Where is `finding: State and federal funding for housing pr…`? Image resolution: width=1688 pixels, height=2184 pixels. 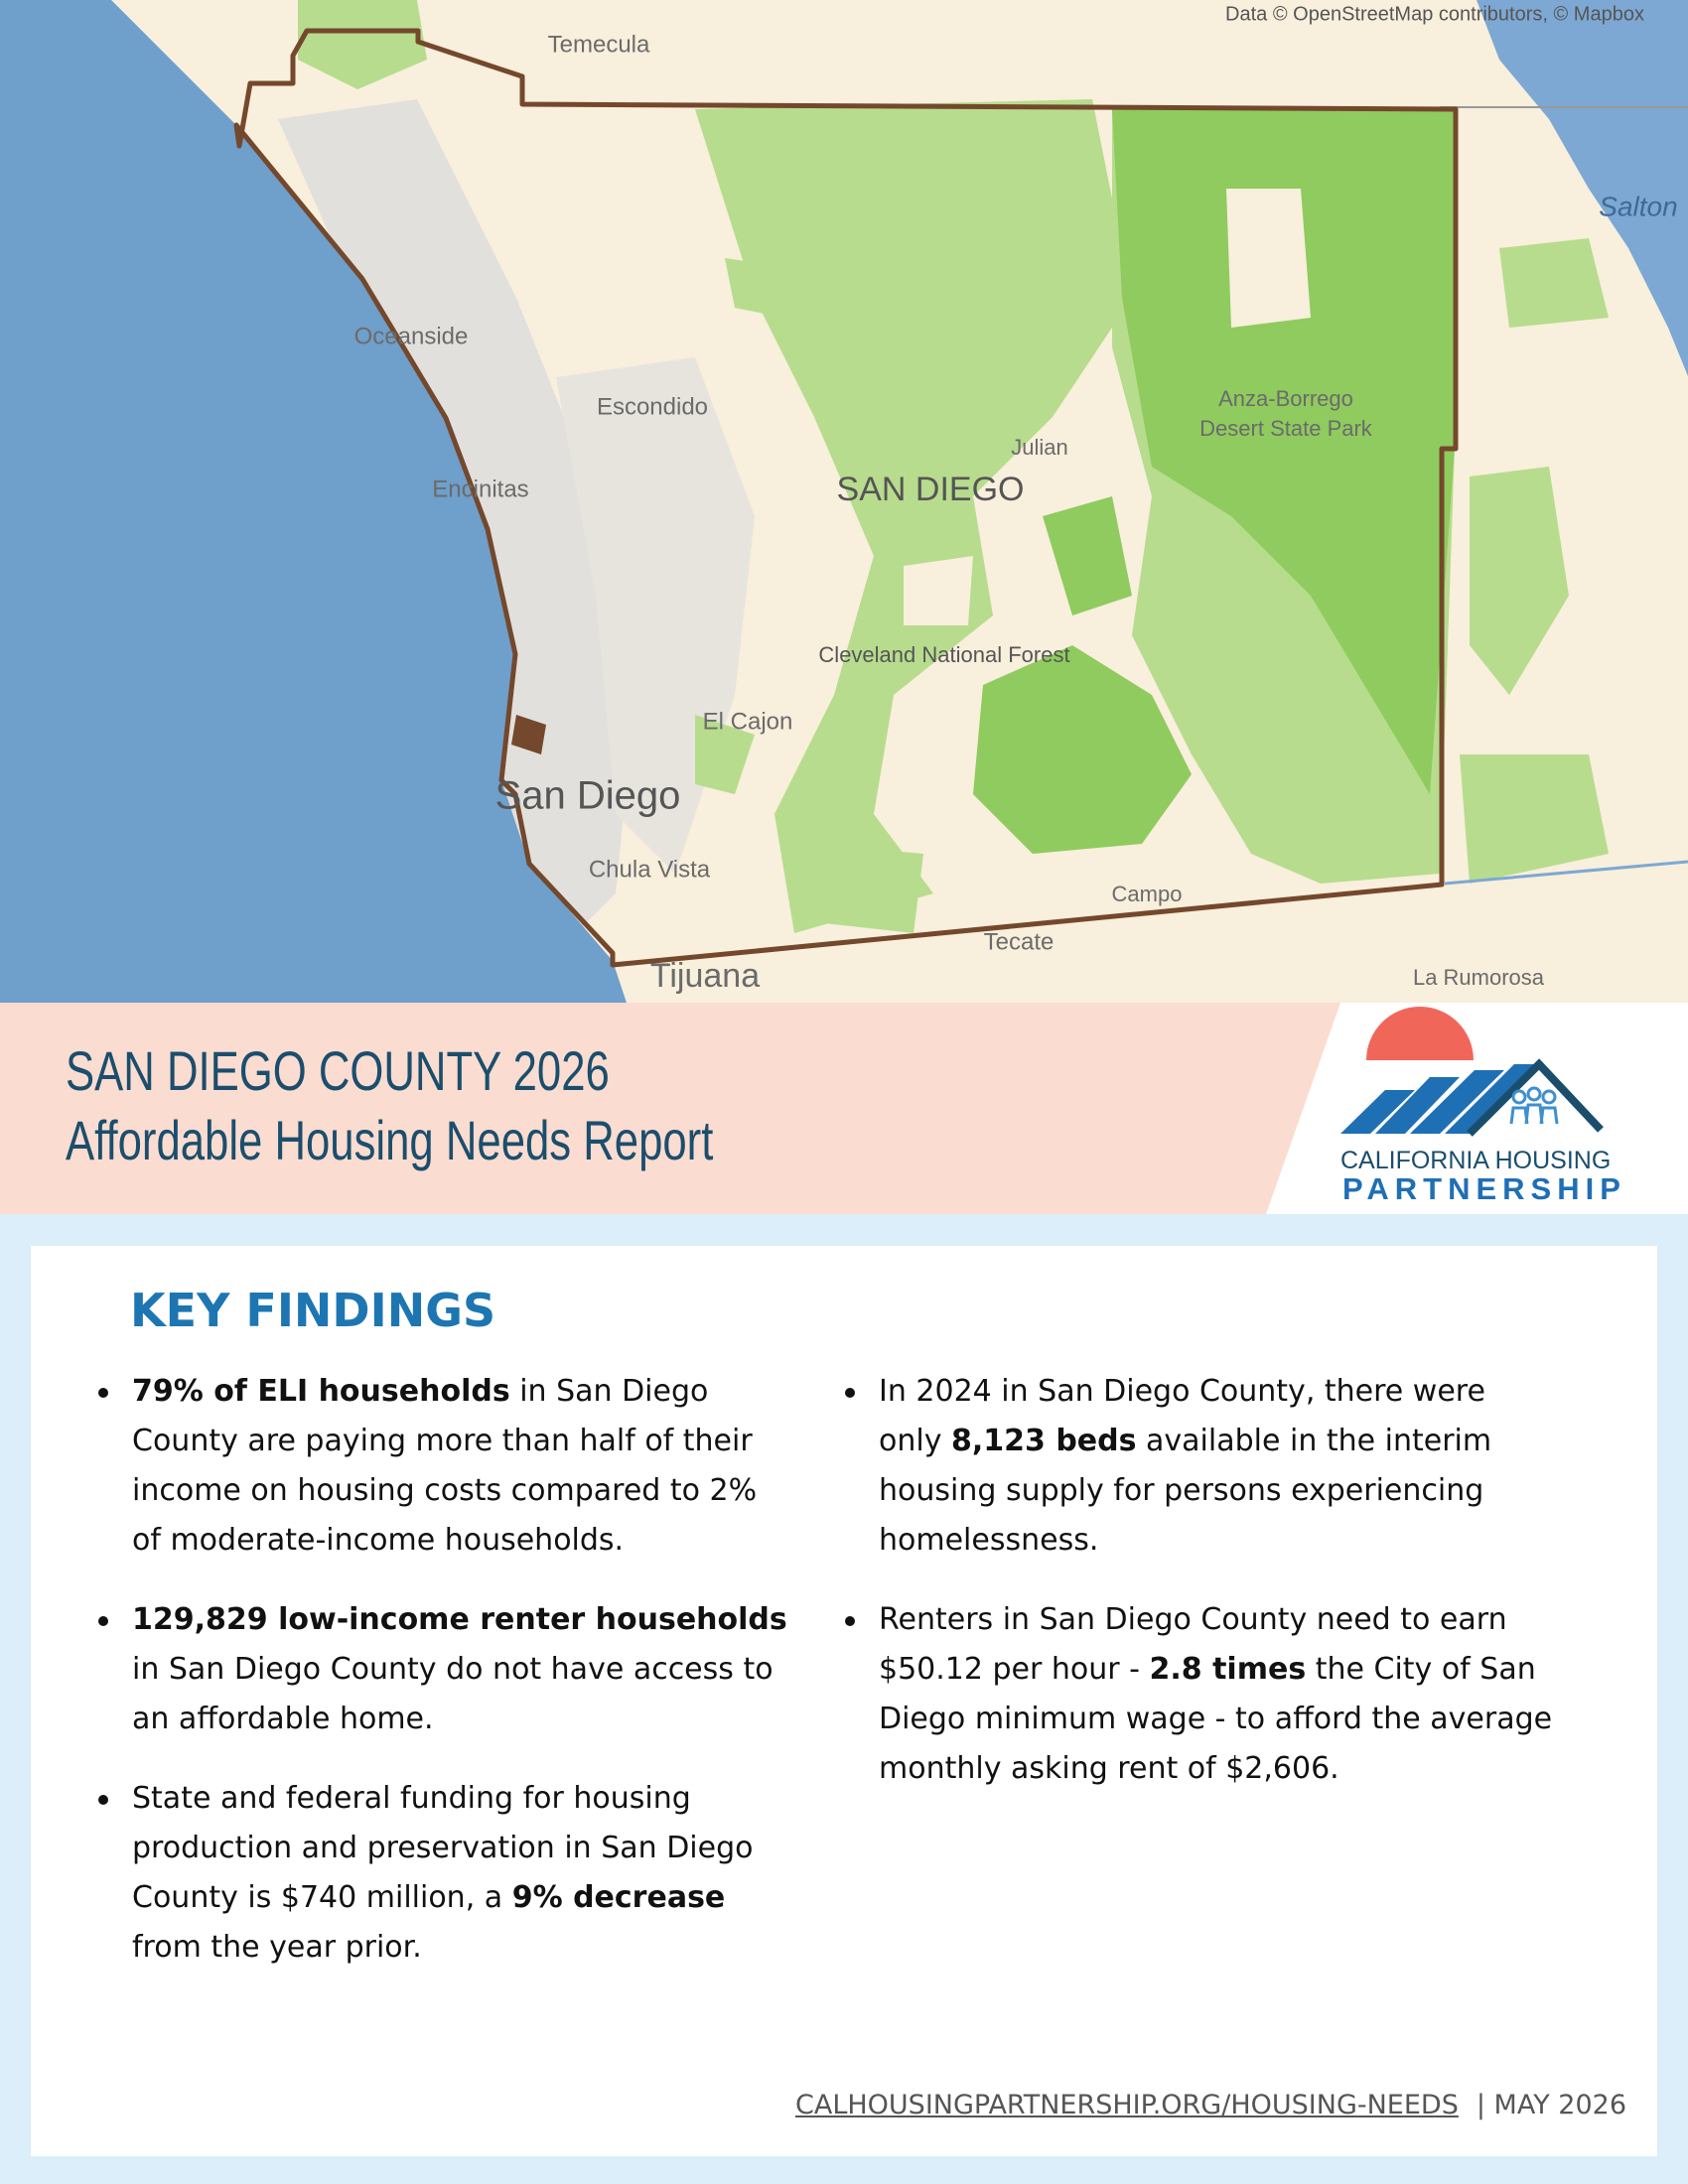 finding: State and federal funding for housing pr… is located at coordinates (442, 1873).